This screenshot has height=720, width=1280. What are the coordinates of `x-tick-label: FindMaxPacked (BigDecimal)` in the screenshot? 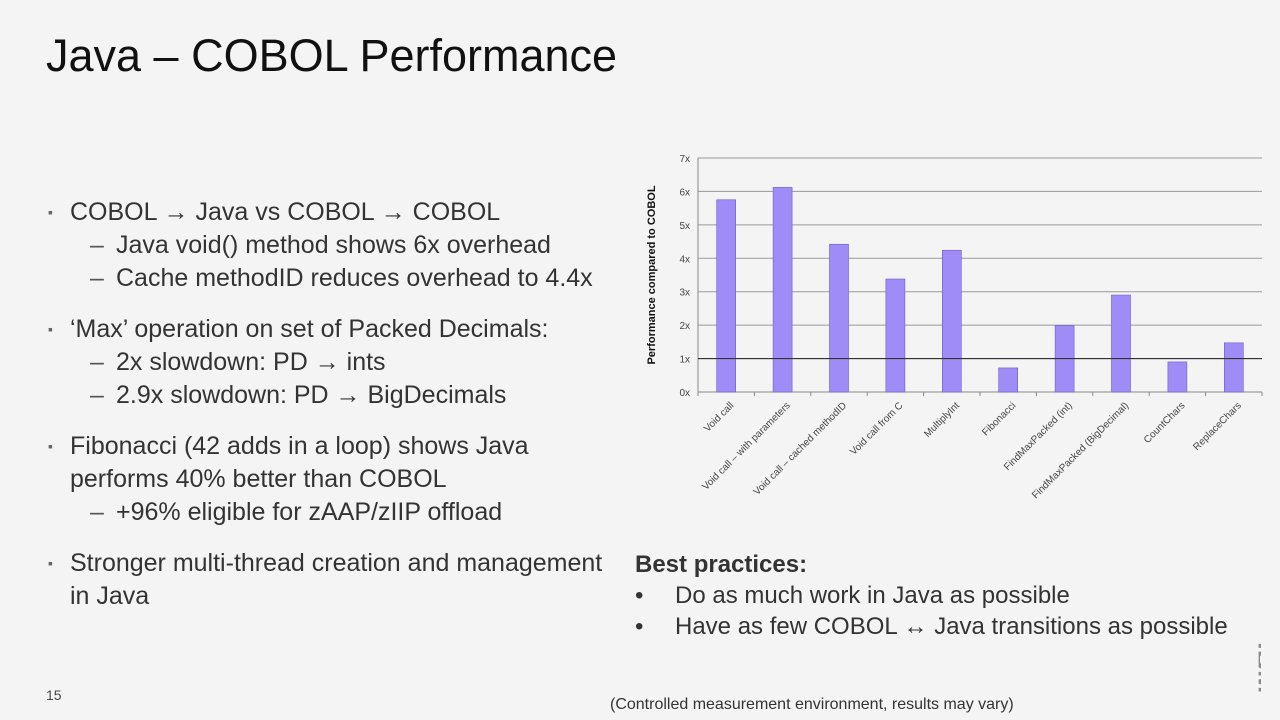 It's located at (1080, 450).